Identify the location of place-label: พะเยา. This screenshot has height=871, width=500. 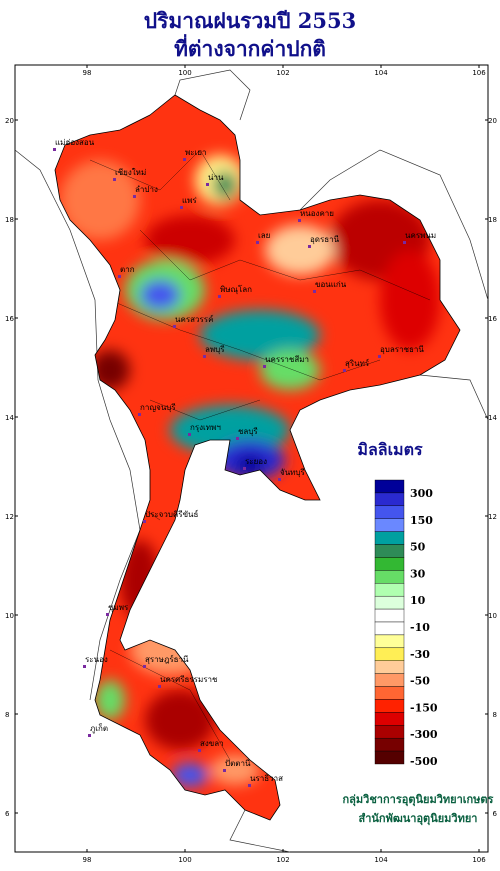
(195, 152).